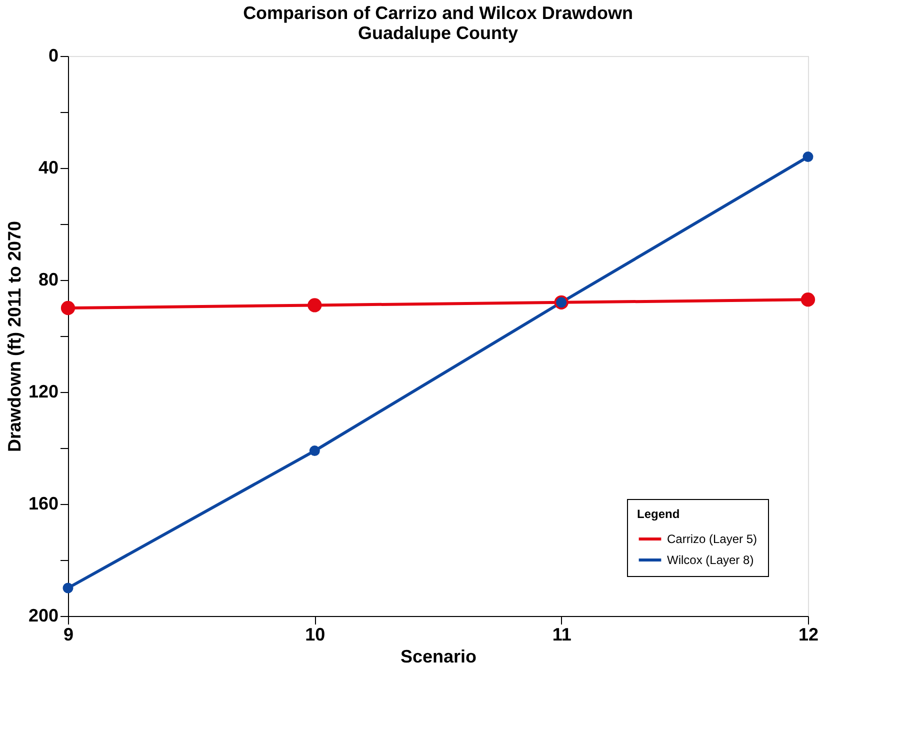 This screenshot has width=904, height=740. I want to click on x-tick-label: 10, so click(315, 634).